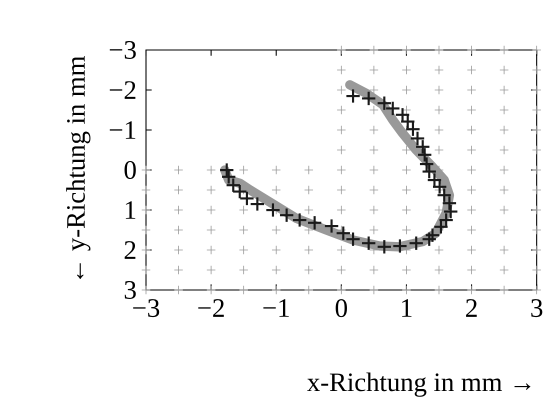  What do you see at coordinates (130, 290) in the screenshot?
I see `y-tick-label: 3` at bounding box center [130, 290].